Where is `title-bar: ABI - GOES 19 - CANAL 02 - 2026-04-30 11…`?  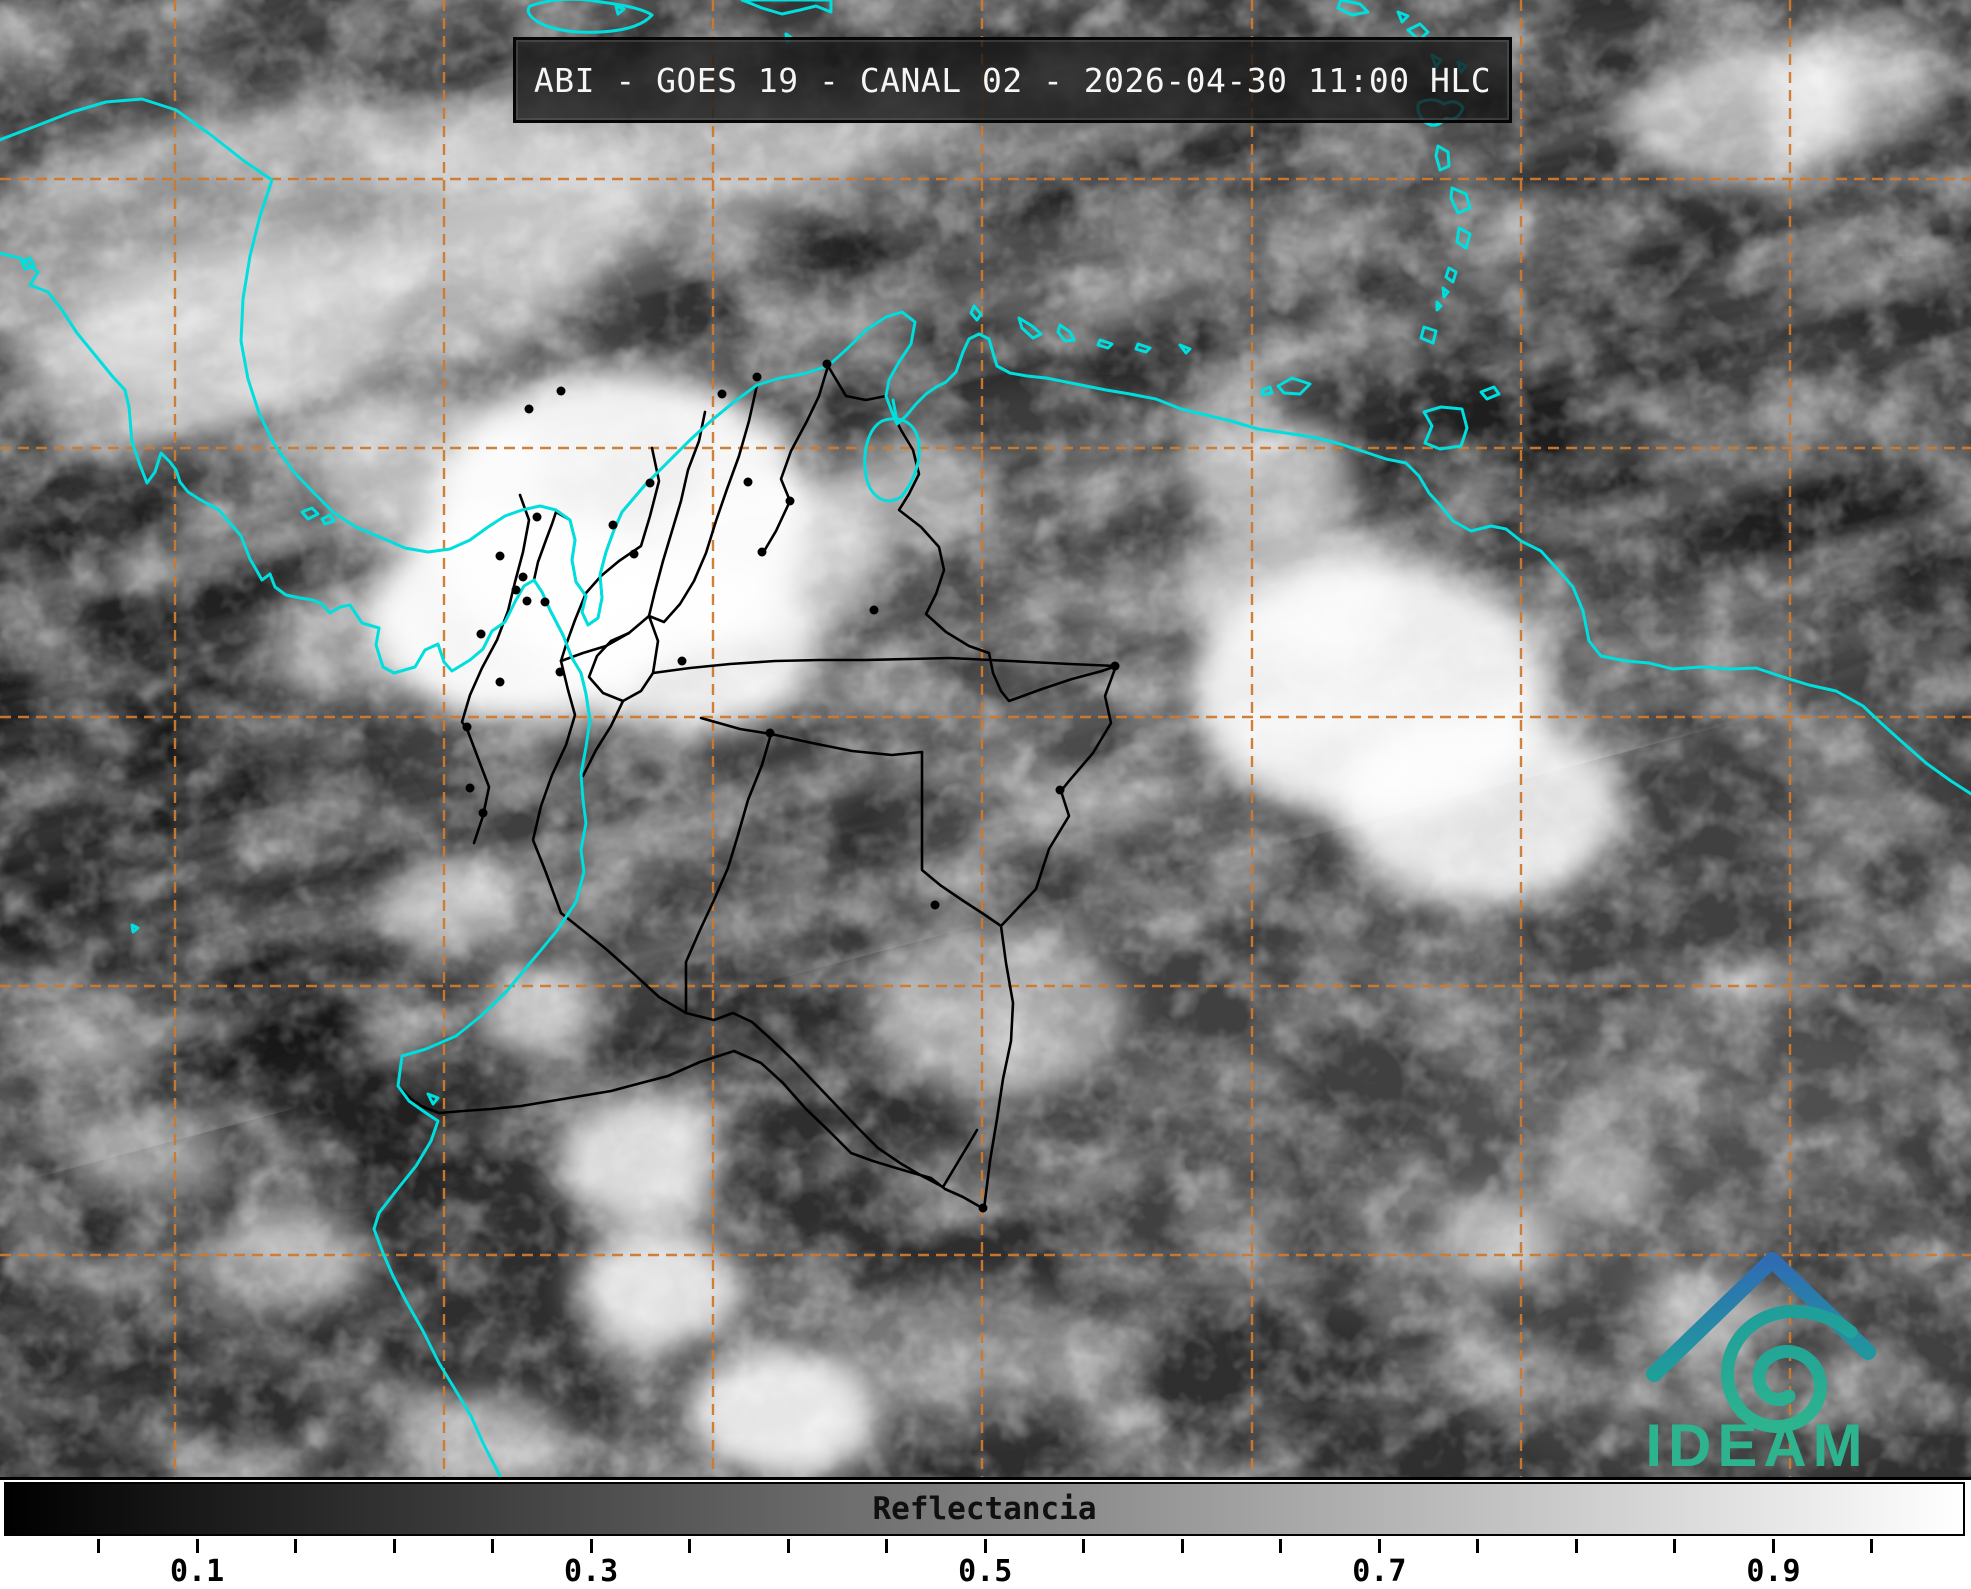 title-bar: ABI - GOES 19 - CANAL 02 - 2026-04-30 11… is located at coordinates (1012, 80).